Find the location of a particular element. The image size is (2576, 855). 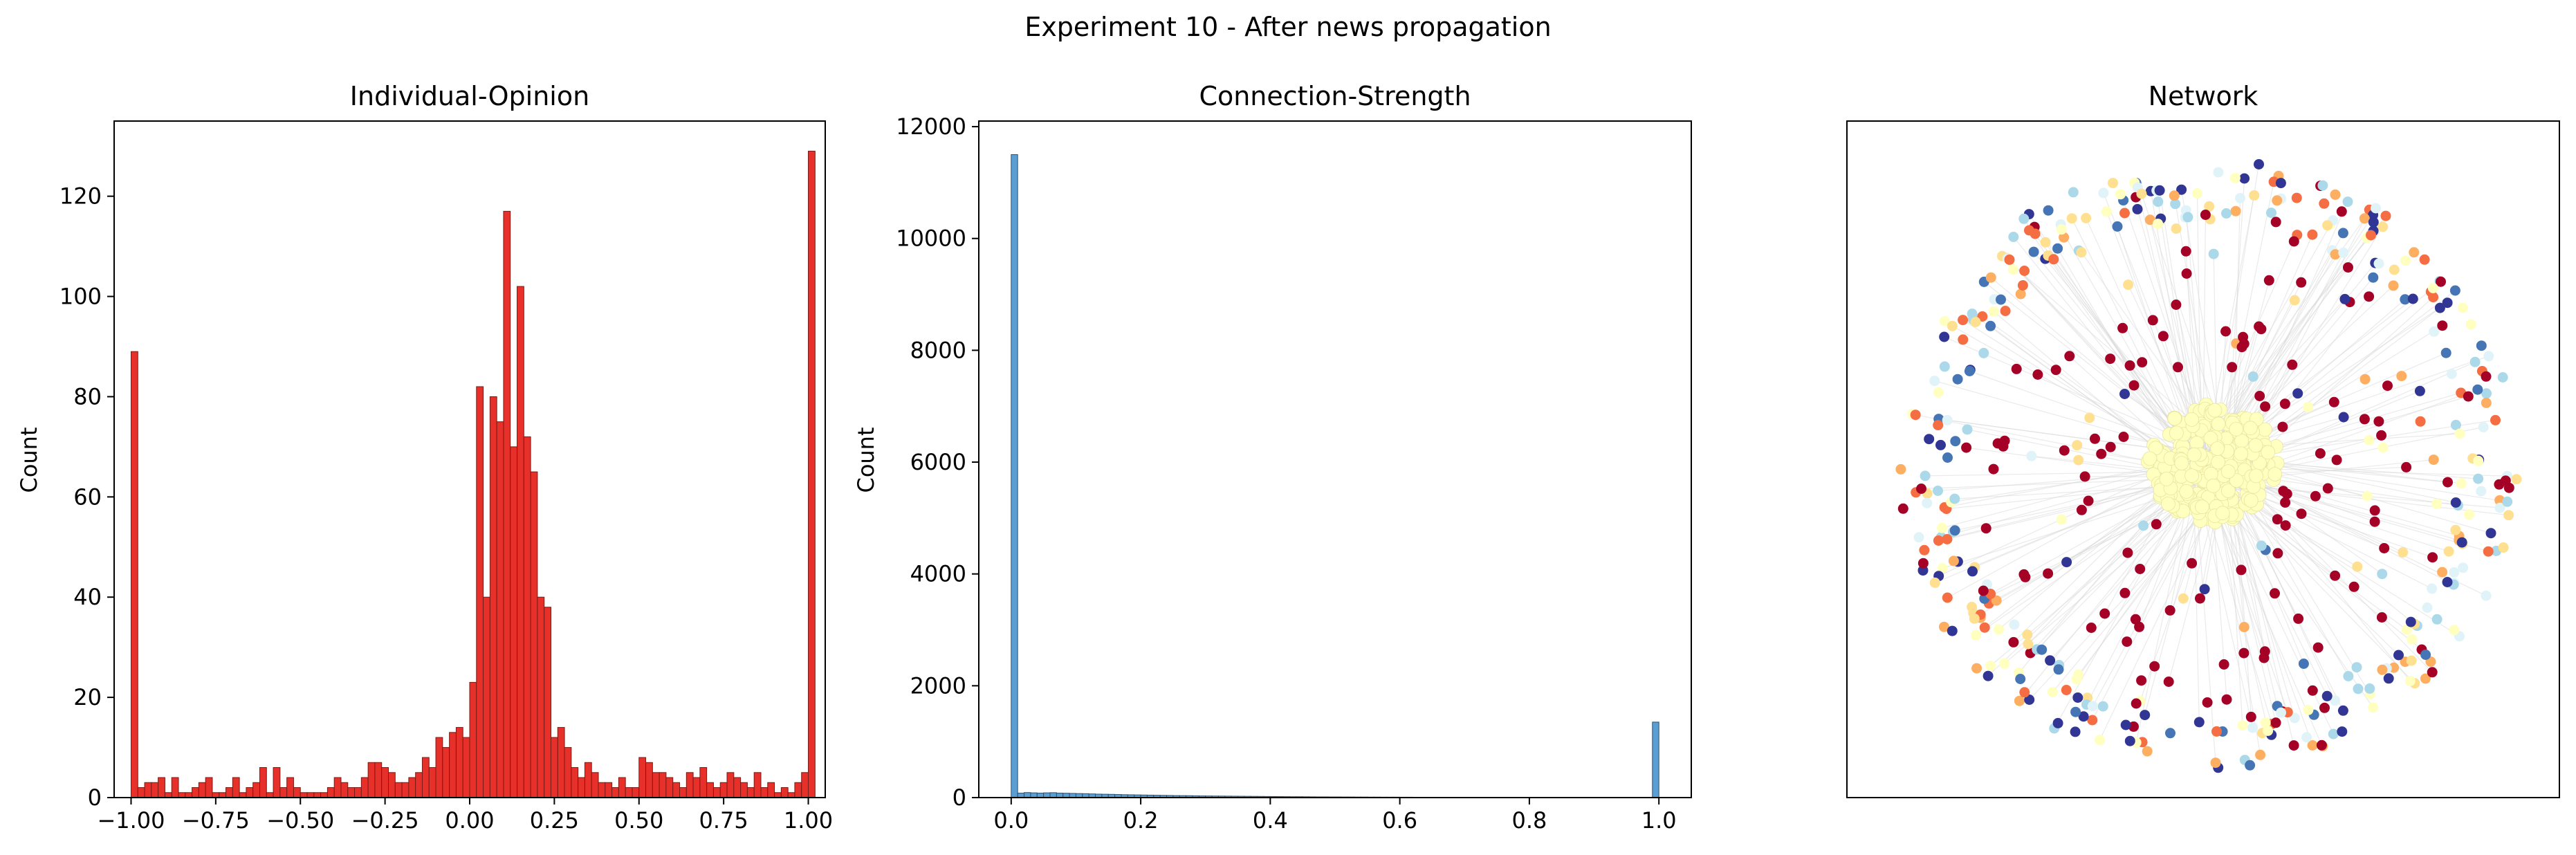

opinion-x-tick-label: −1.00 is located at coordinates (131, 820).